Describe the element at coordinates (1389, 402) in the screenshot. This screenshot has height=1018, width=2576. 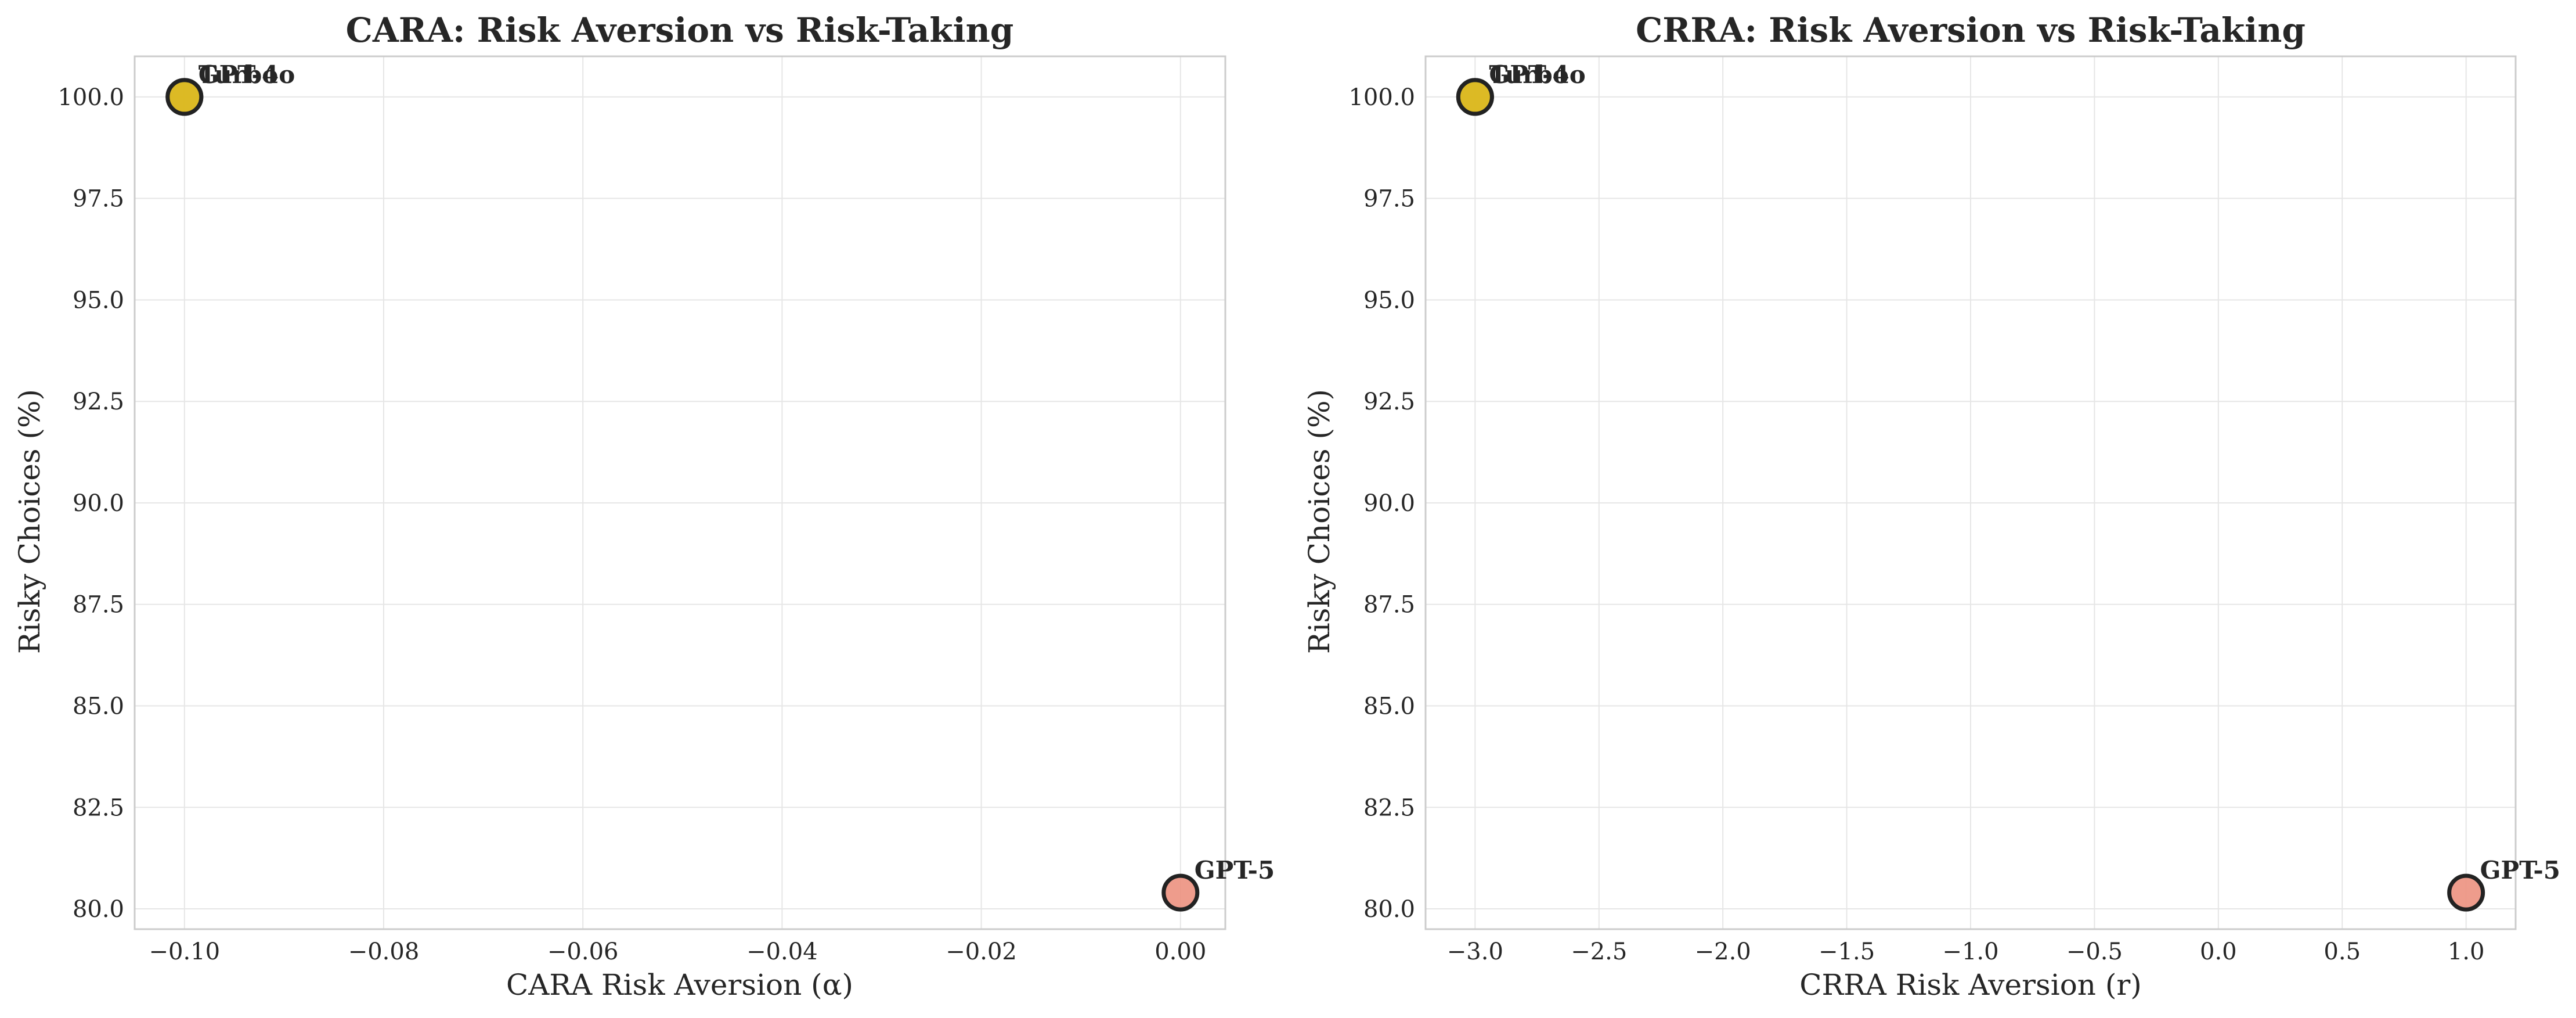
I see `crra-y-tick-label: 92.5` at that location.